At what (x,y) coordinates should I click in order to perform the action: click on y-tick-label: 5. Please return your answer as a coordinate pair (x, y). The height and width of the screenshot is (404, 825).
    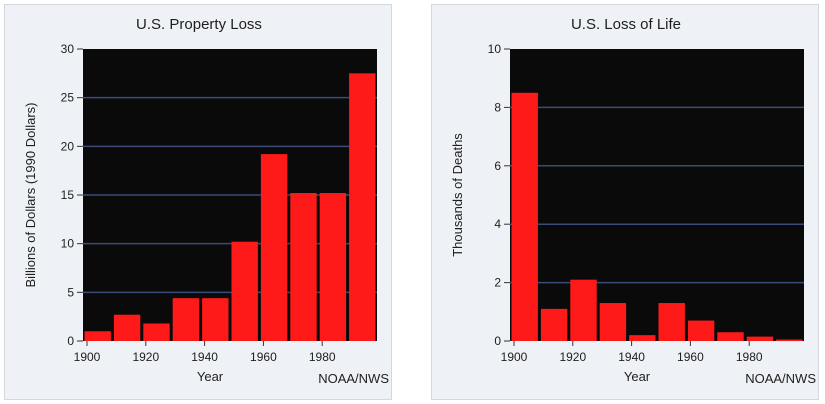
    Looking at the image, I should click on (70, 292).